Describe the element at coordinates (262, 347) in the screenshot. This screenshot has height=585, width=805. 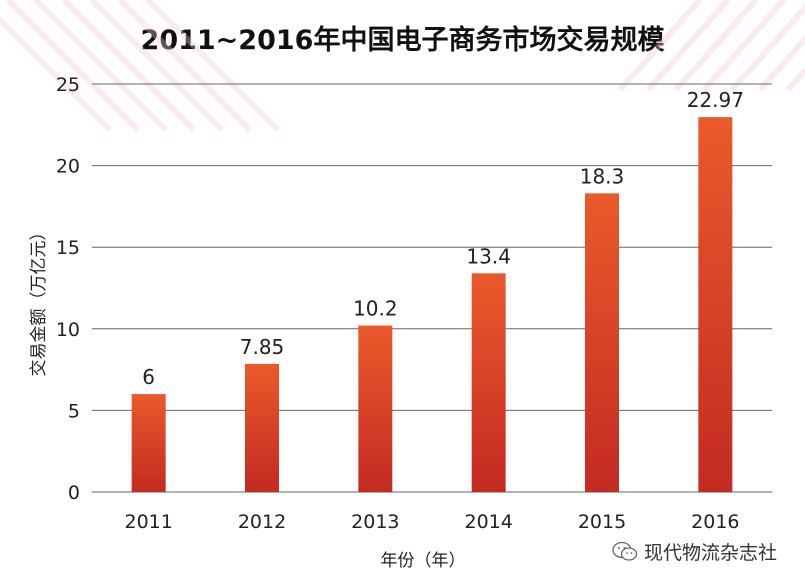
I see `data-label: 7.85` at that location.